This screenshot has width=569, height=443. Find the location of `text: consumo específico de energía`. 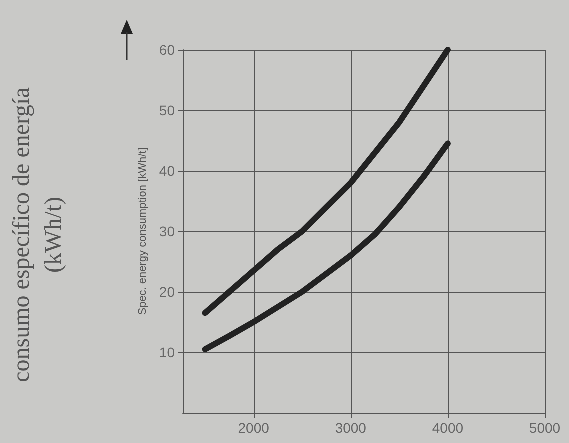

text: consumo específico de energía is located at coordinates (22, 234).